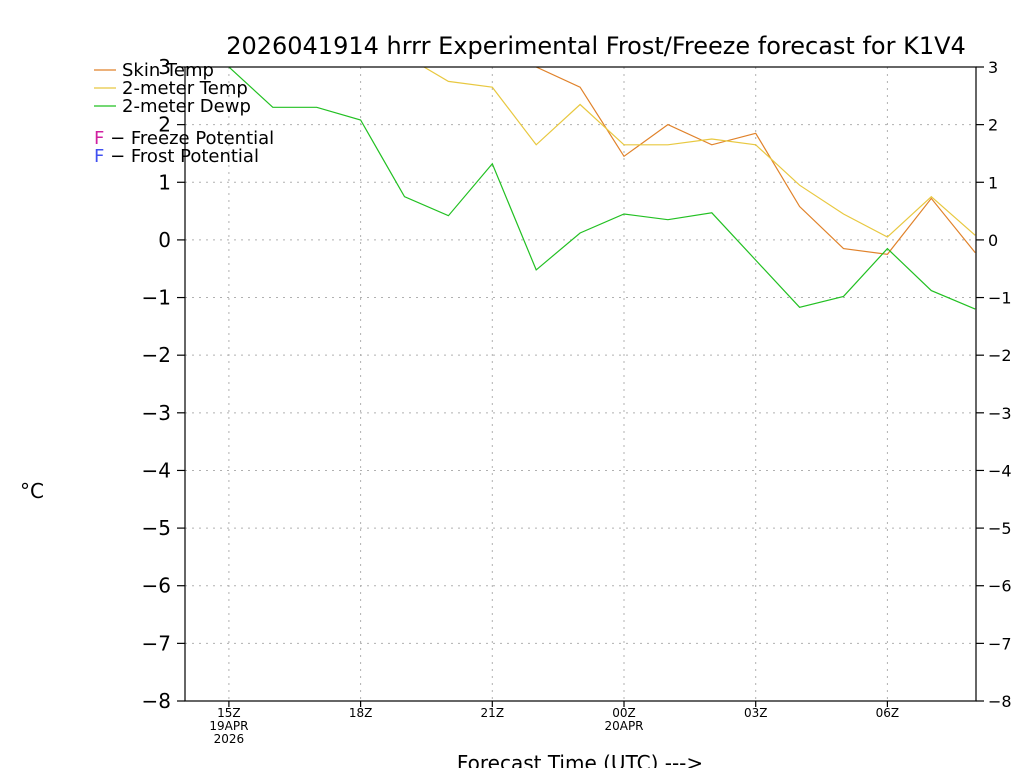  Describe the element at coordinates (186, 106) in the screenshot. I see `legend-label: 2-meter Dewp` at that location.